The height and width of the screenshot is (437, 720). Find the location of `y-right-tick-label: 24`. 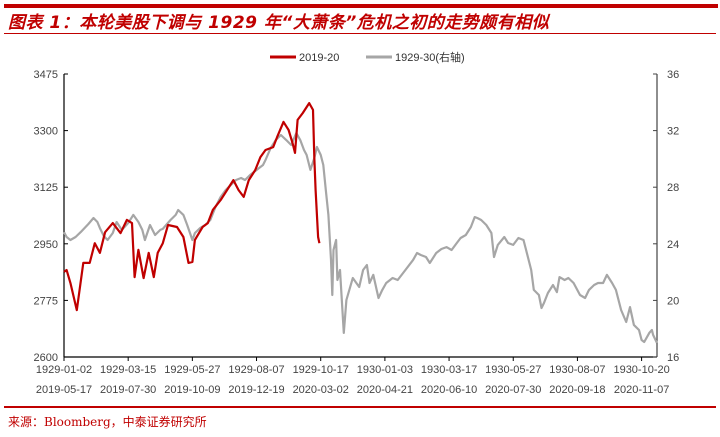

y-right-tick-label: 24 is located at coordinates (673, 245).